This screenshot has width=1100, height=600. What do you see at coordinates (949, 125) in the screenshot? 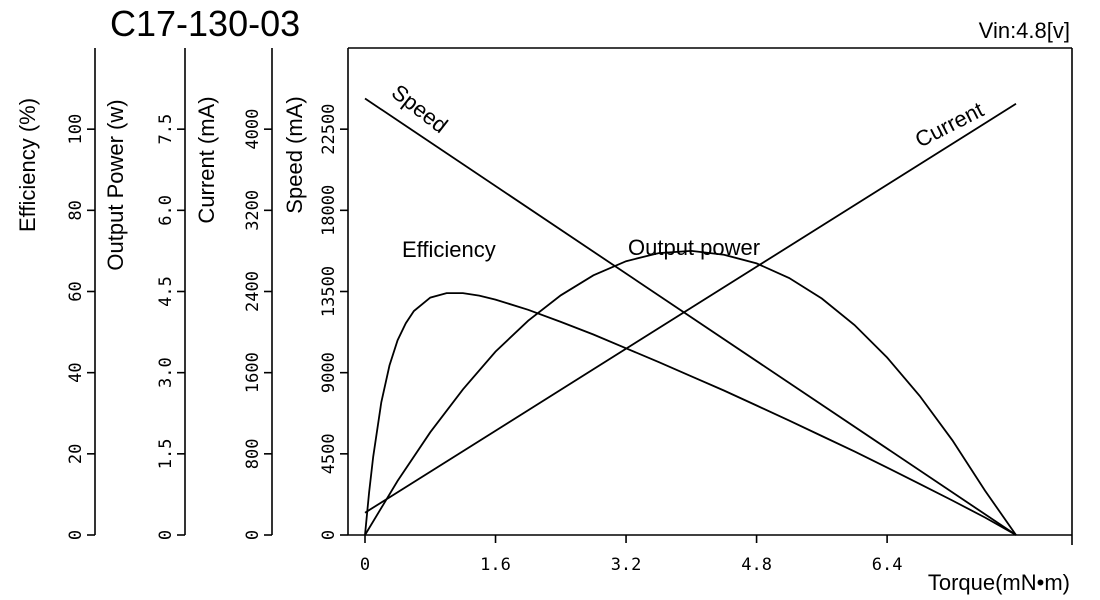
I see `curve-label-current: Current` at bounding box center [949, 125].